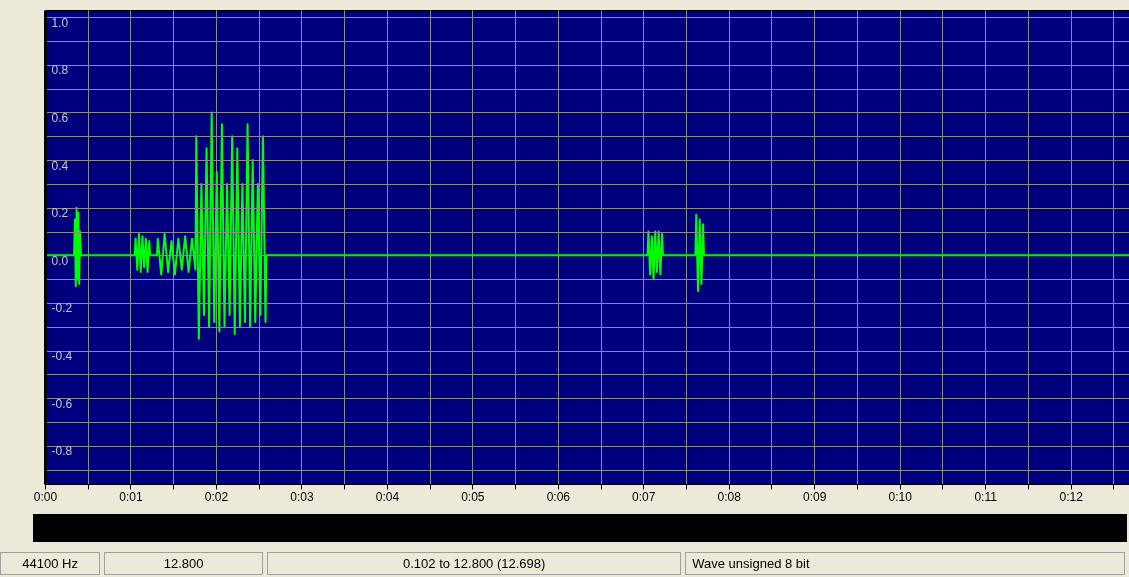 Image resolution: width=1129 pixels, height=577 pixels. I want to click on y-tick-label: -0.4, so click(62, 356).